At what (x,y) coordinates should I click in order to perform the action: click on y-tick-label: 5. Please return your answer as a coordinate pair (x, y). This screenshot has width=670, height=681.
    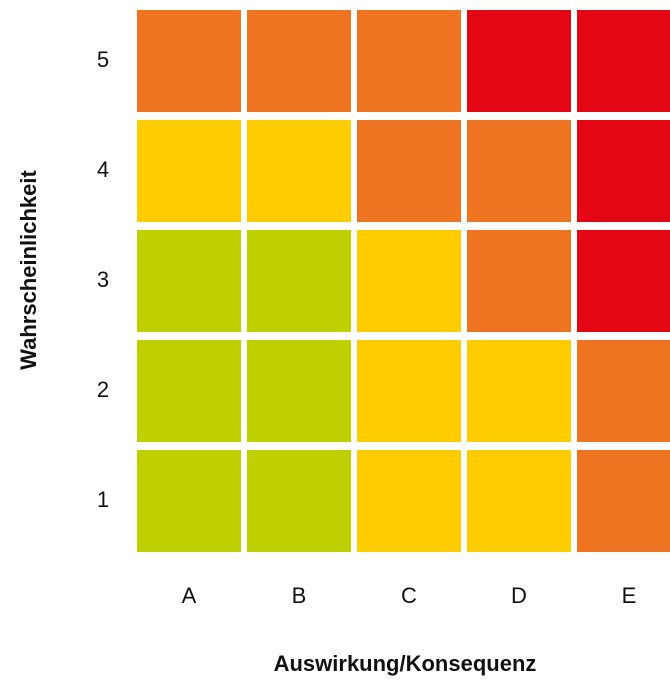
    Looking at the image, I should click on (103, 59).